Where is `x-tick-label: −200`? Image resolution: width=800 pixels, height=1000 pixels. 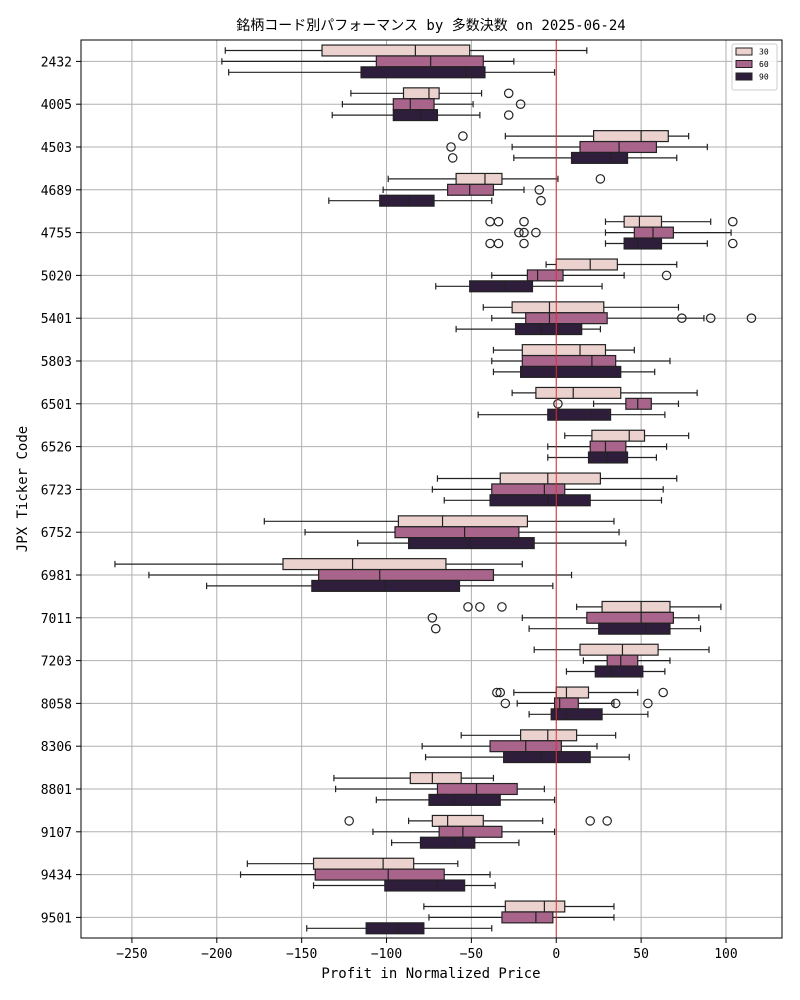 x-tick-label: −200 is located at coordinates (216, 954).